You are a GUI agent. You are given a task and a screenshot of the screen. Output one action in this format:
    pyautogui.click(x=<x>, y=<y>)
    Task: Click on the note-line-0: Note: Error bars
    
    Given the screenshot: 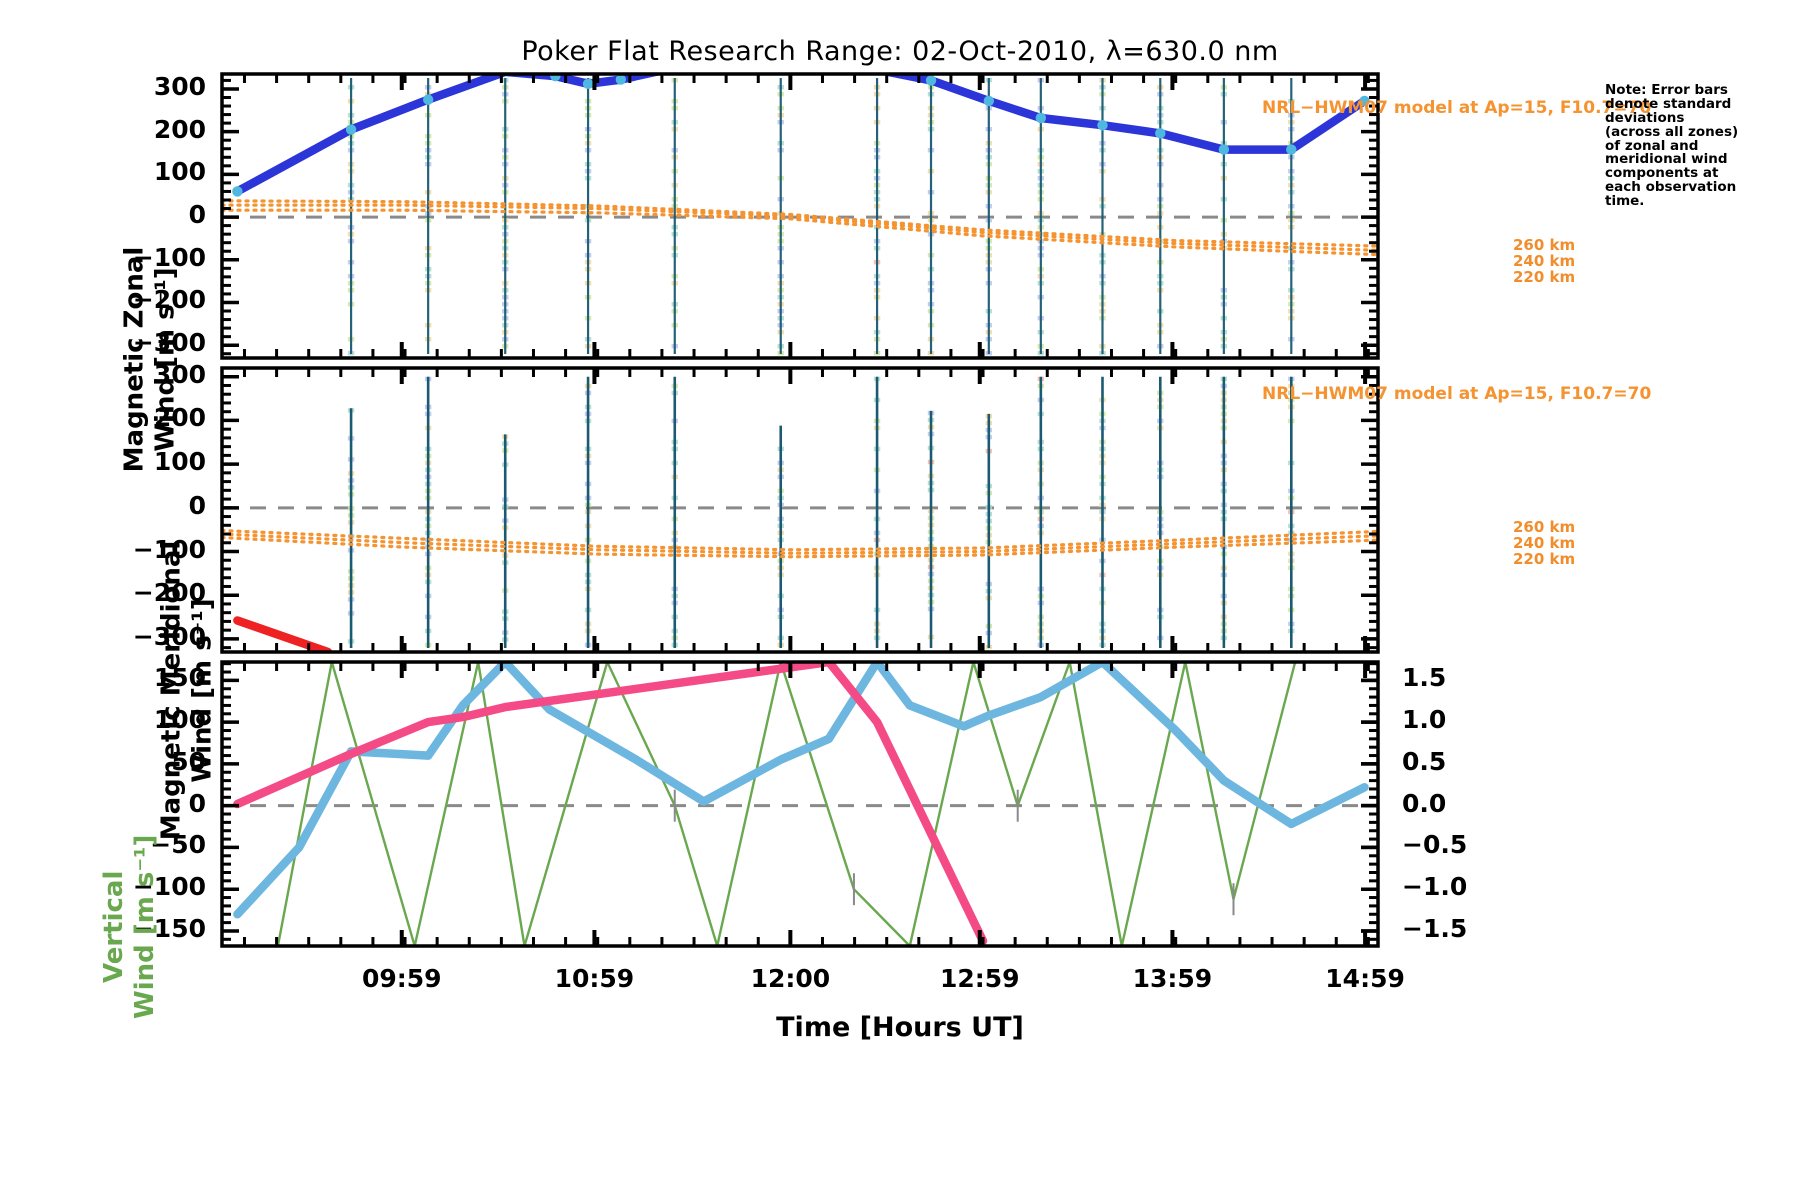 What is the action you would take?
    pyautogui.click(x=1666, y=90)
    